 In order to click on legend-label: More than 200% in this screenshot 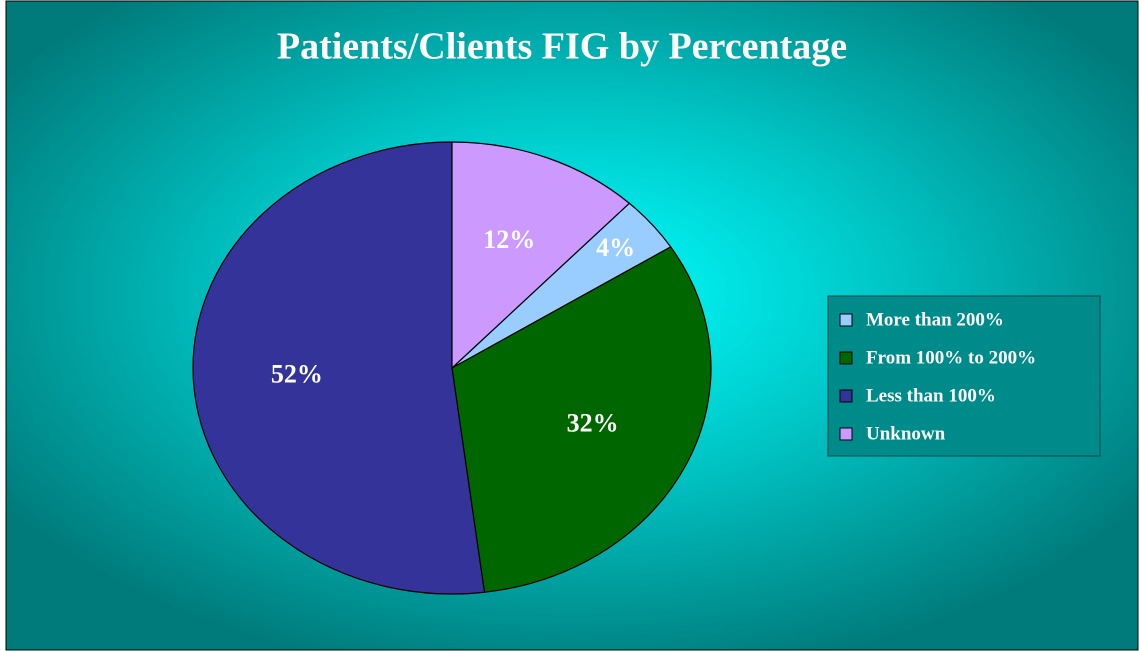, I will do `click(935, 319)`.